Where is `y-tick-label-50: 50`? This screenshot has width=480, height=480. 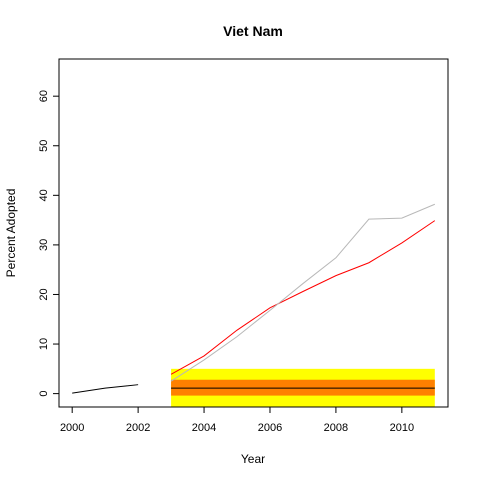
y-tick-label-50: 50 is located at coordinates (44, 146).